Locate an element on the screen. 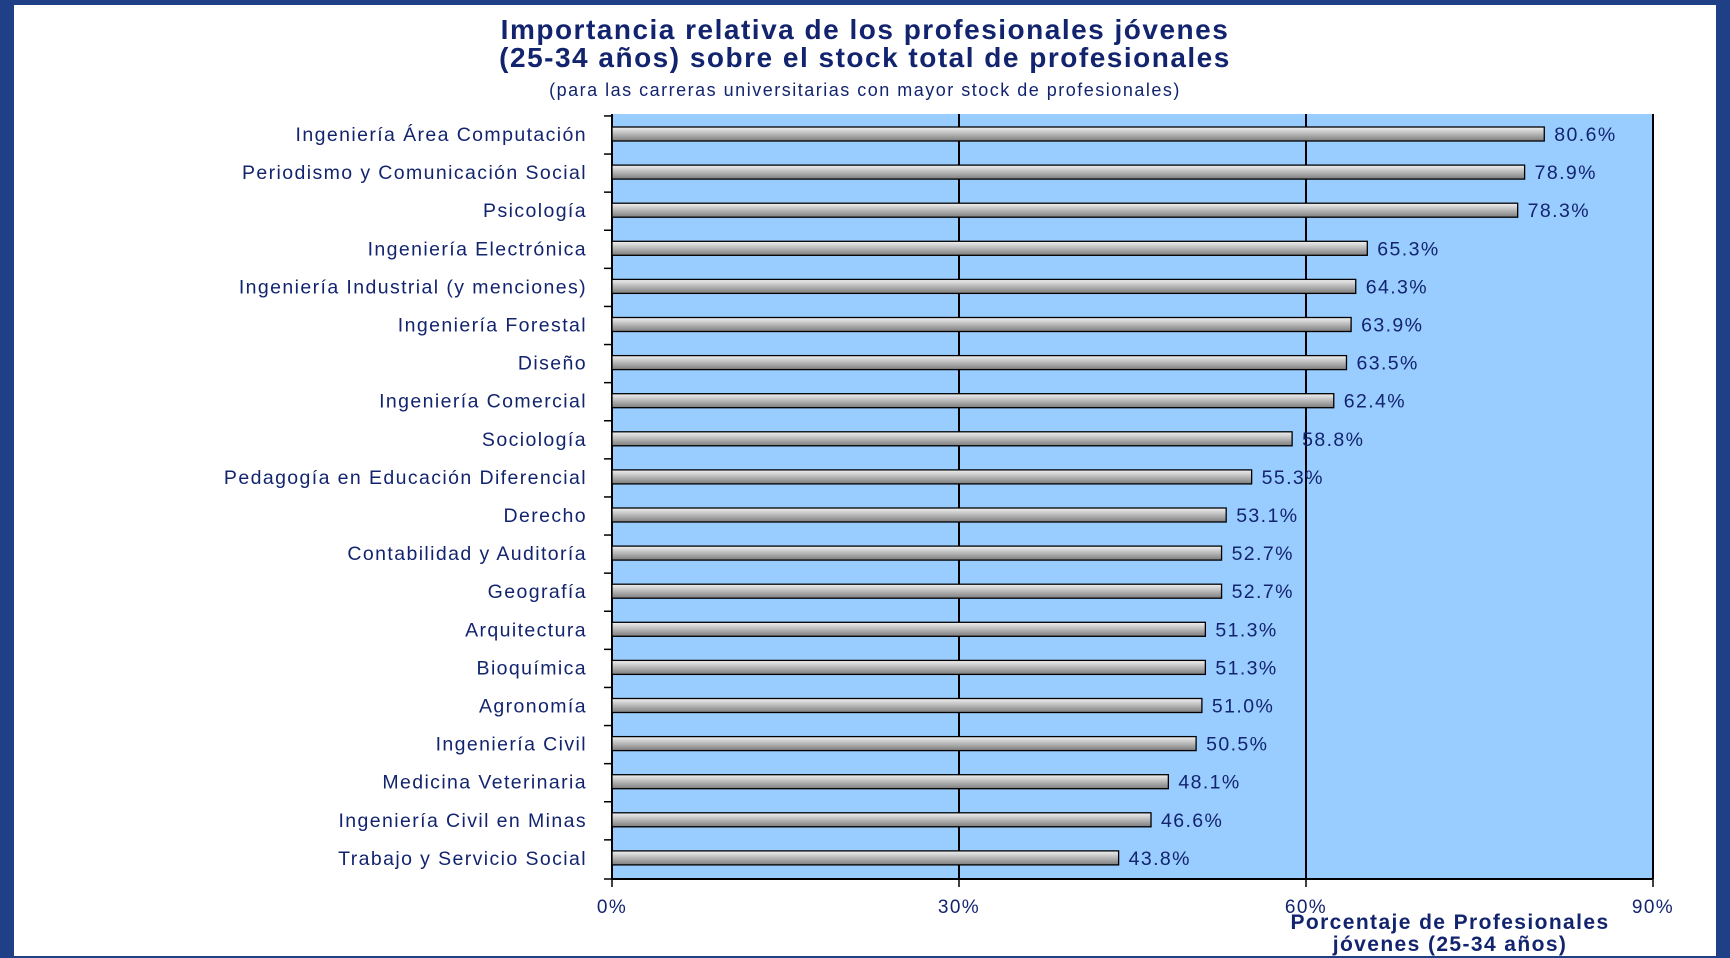  value-label-13: 51.3% is located at coordinates (1246, 630).